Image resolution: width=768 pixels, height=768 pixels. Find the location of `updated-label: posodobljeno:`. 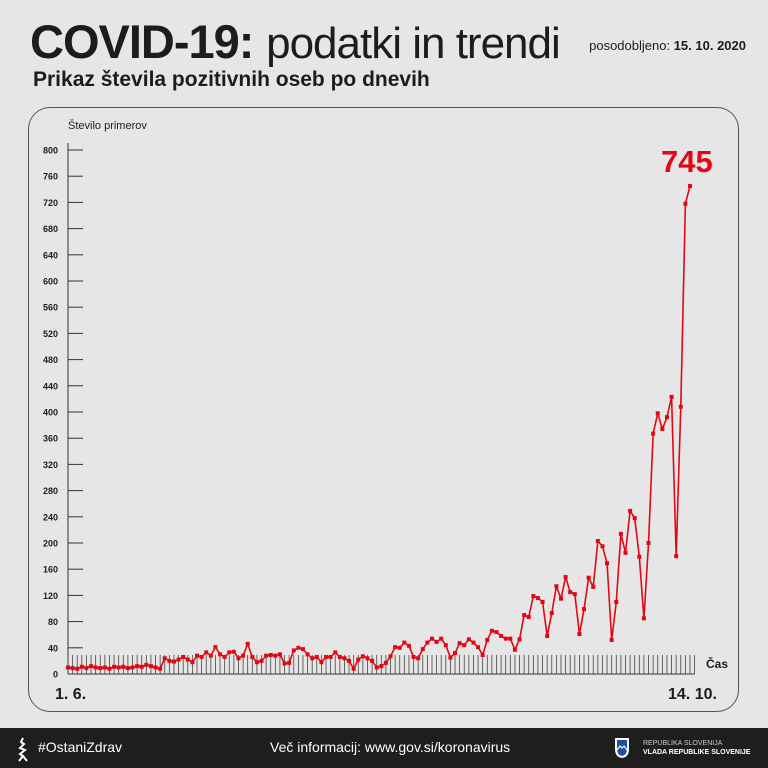

updated-label: posodobljeno: is located at coordinates (630, 45).